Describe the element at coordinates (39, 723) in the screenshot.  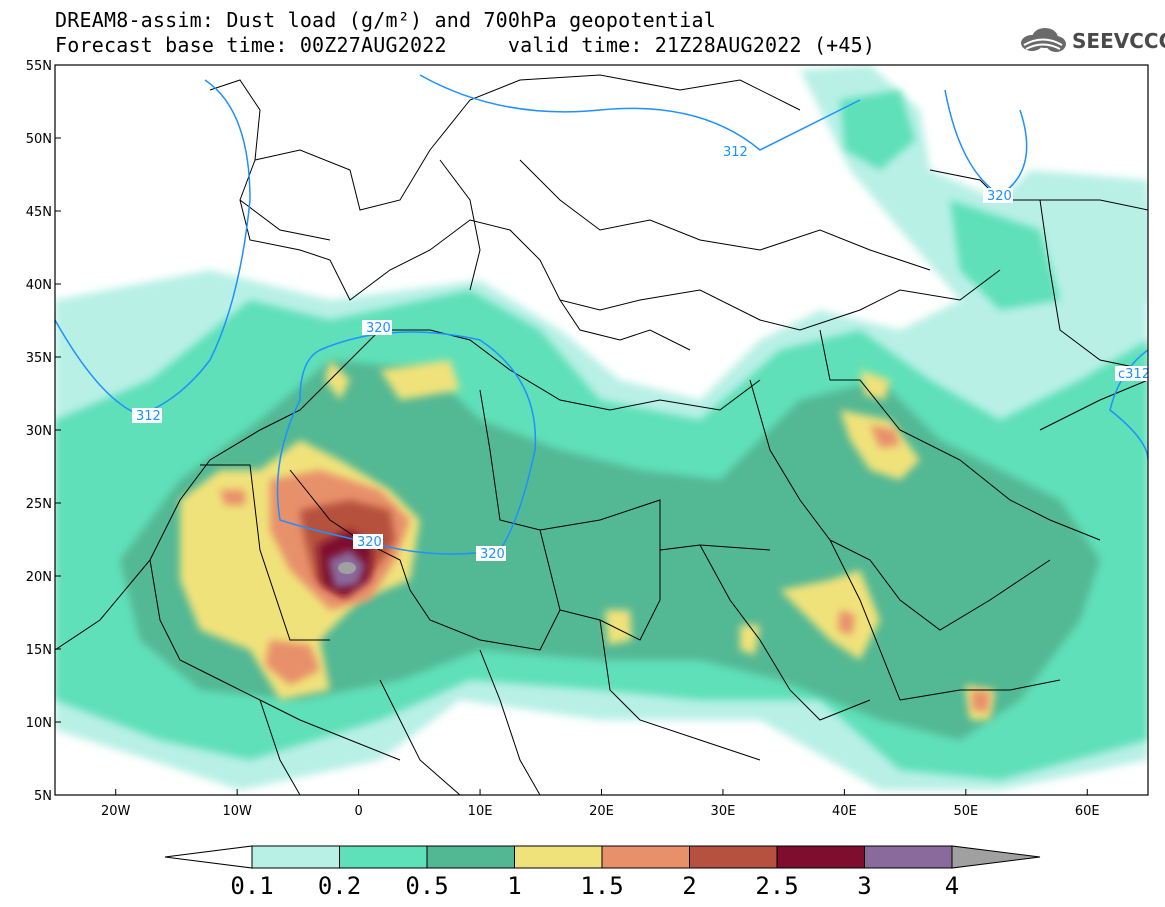
I see `lat-label: 10N` at that location.